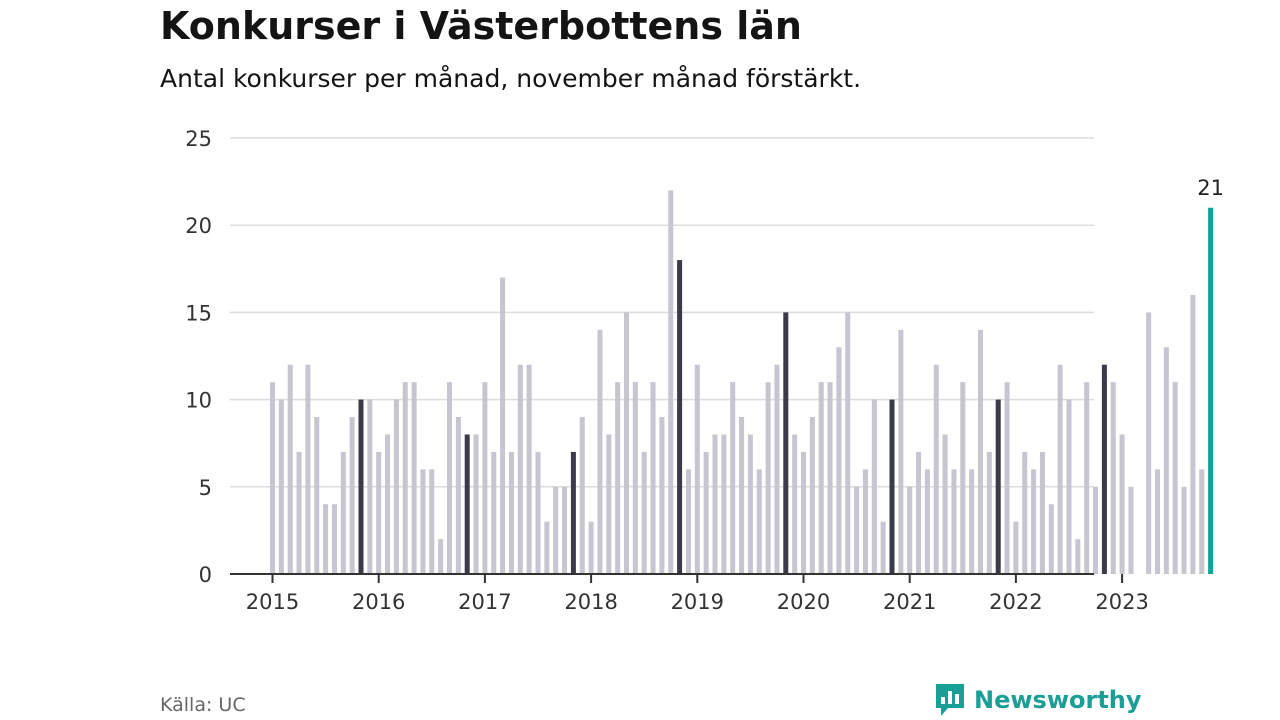 The image size is (1280, 720). I want to click on axes, so click(677, 578).